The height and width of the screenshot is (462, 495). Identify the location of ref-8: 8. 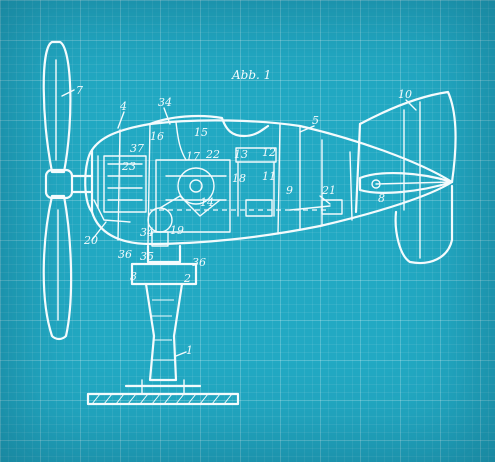
(381, 198).